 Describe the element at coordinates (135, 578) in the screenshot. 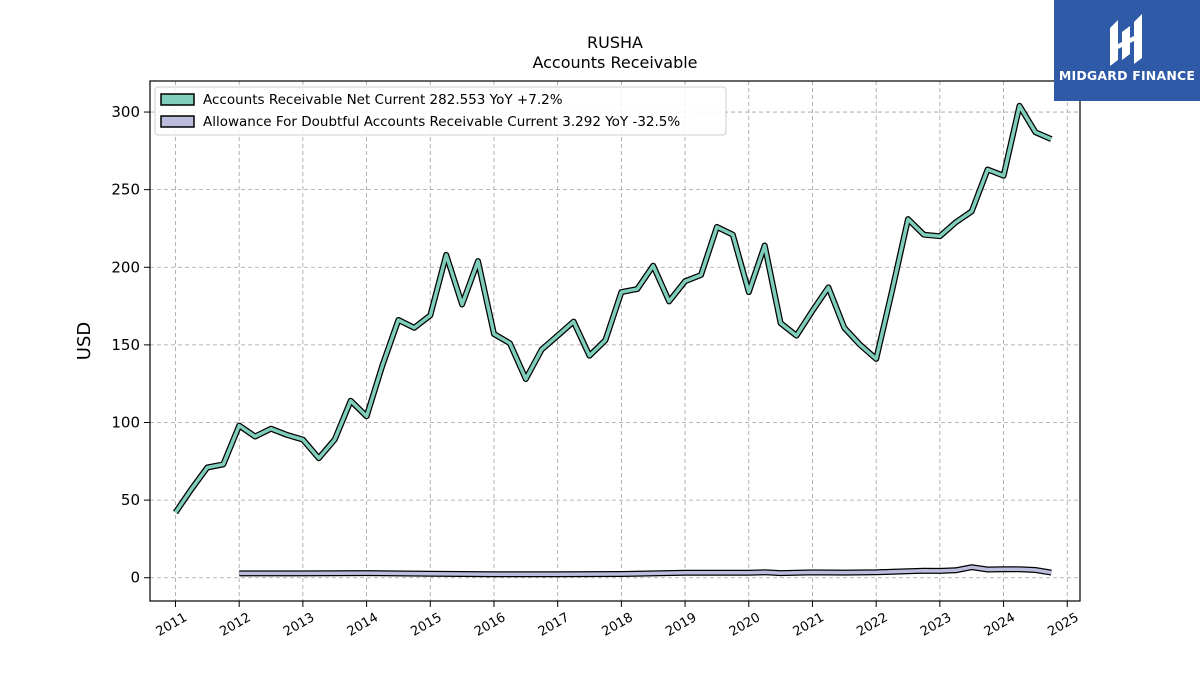

I see `y-tick-label: 0` at that location.